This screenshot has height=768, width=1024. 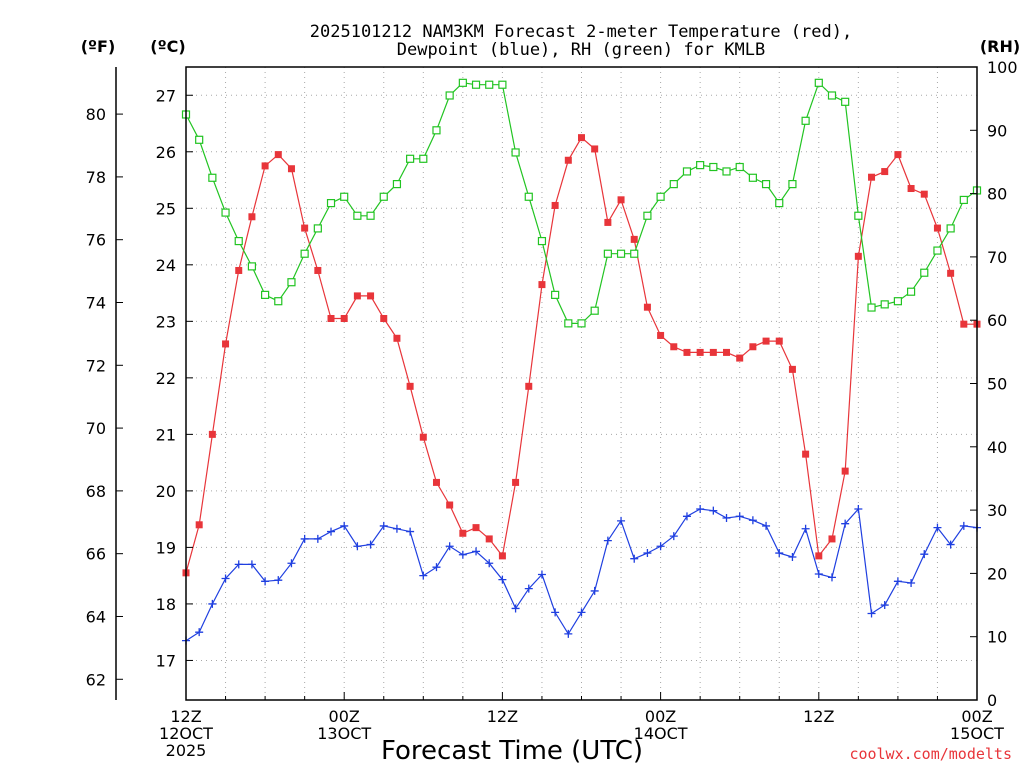 I want to click on x-tick-label-24-0: 12Z, so click(x=502, y=716).